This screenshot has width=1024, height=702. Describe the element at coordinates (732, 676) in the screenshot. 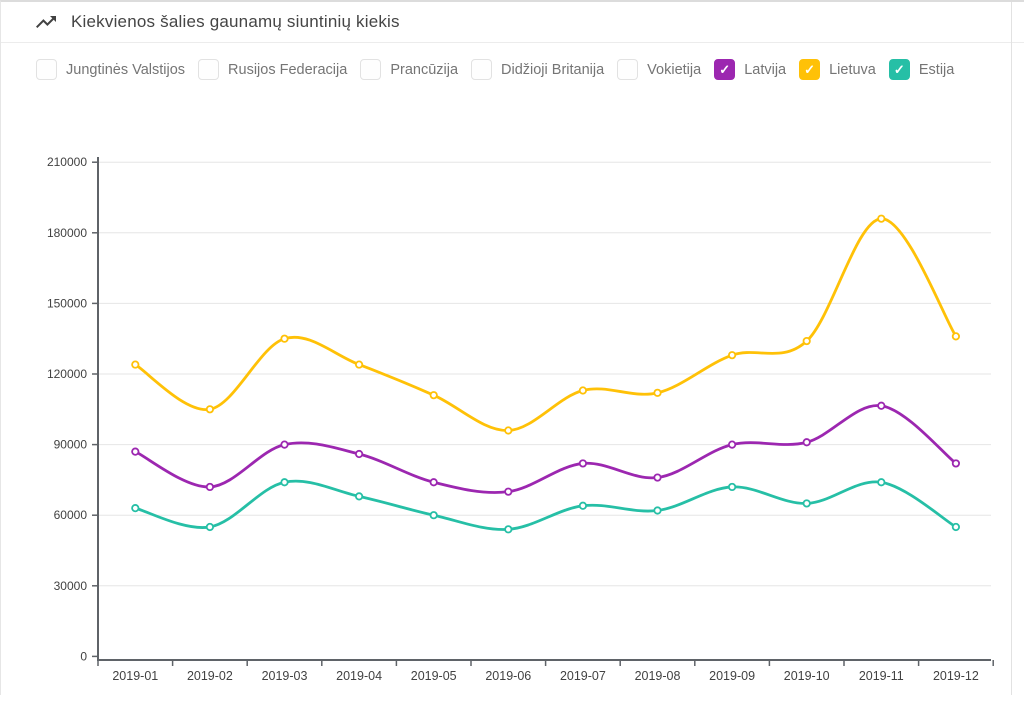

I see `svg-text: 2019-09` at that location.